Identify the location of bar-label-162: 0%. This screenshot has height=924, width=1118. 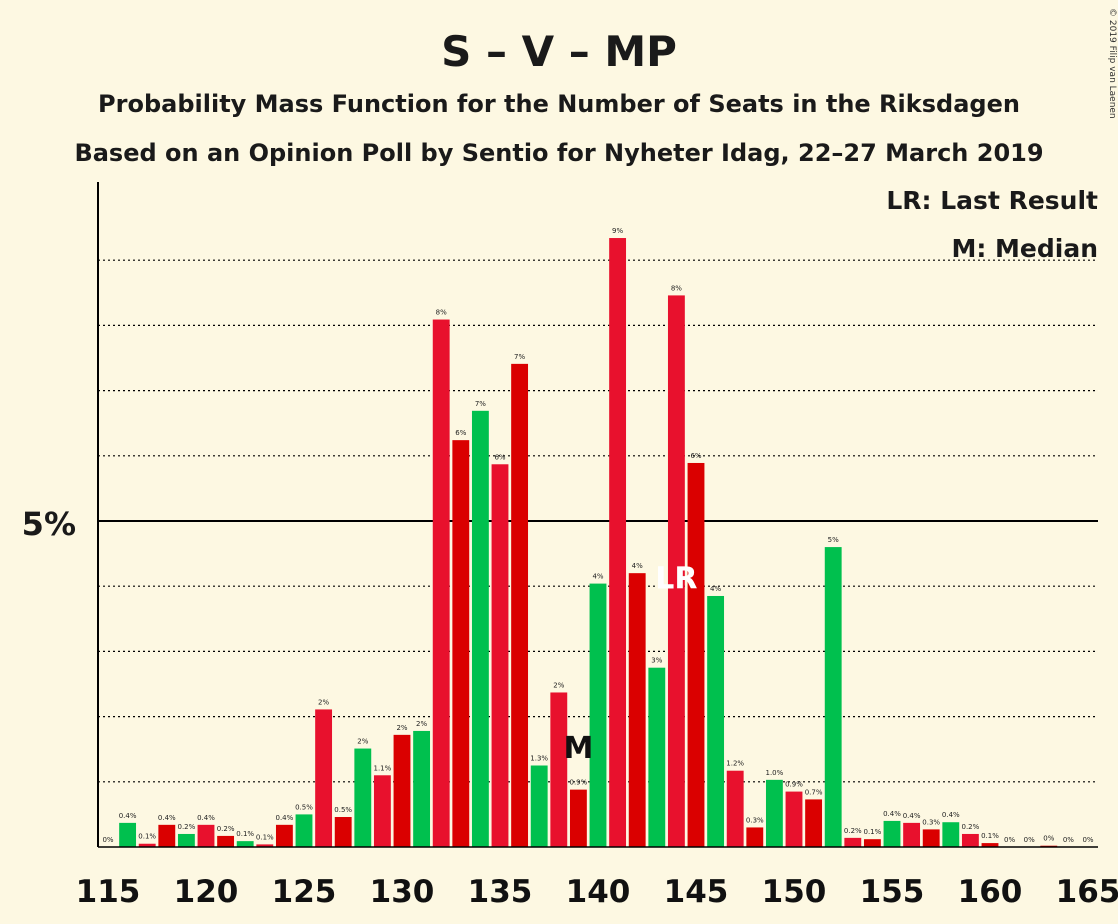
(1029, 840).